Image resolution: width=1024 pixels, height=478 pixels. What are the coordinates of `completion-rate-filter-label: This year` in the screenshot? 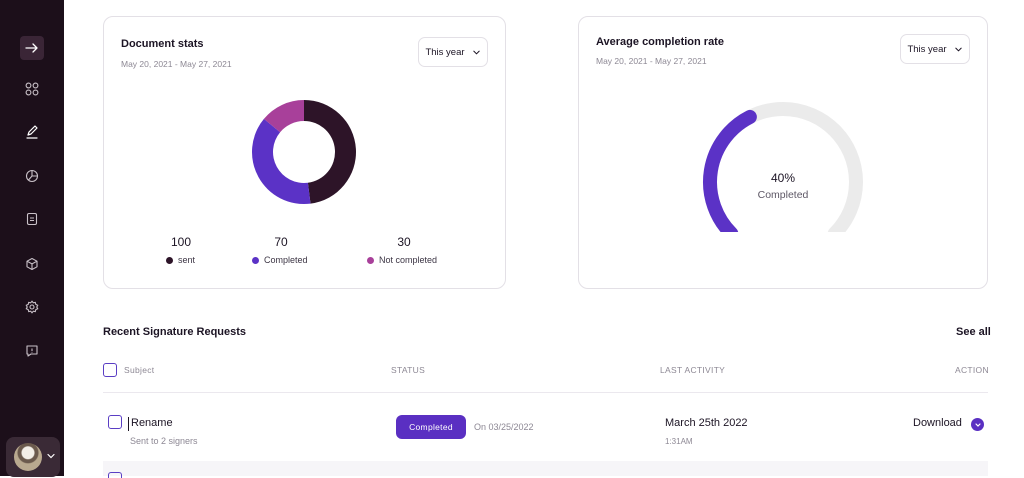 It's located at (927, 49).